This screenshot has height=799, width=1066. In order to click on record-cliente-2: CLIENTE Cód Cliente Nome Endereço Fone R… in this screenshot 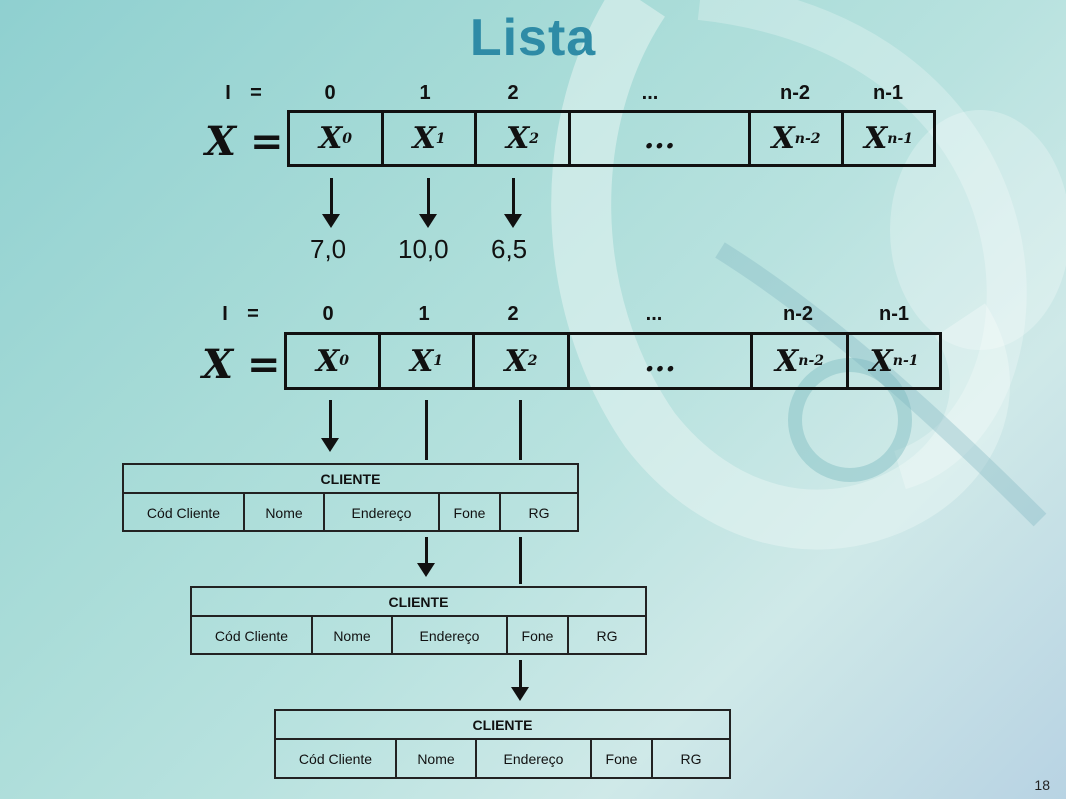, I will do `click(418, 620)`.